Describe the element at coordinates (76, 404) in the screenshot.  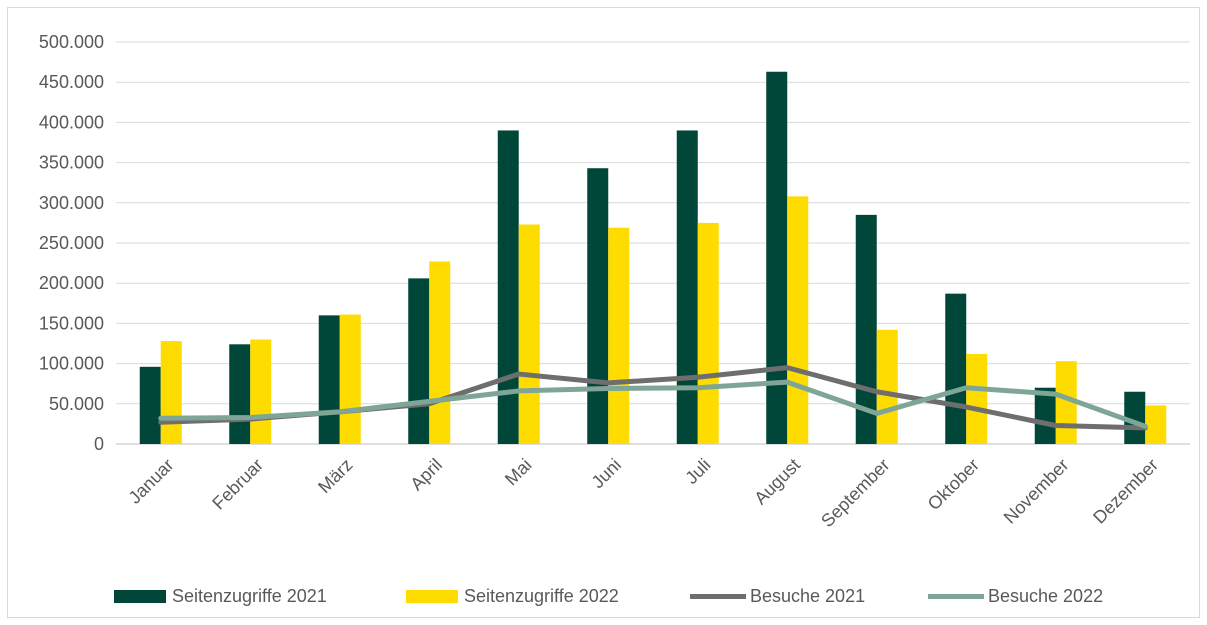
I see `y-tick-label: 50.000` at that location.